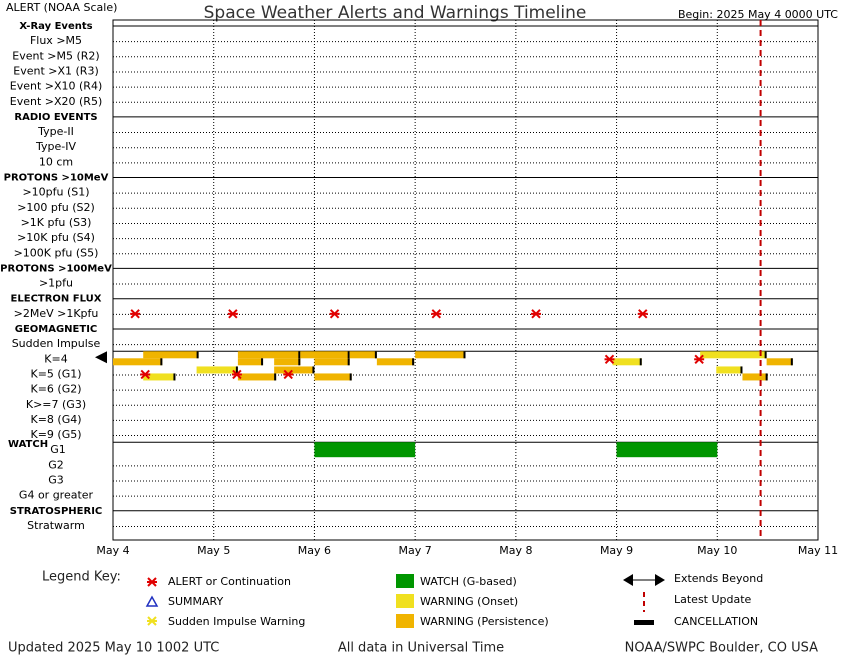  What do you see at coordinates (56, 283) in the screenshot?
I see `row-label: >1pfu` at bounding box center [56, 283].